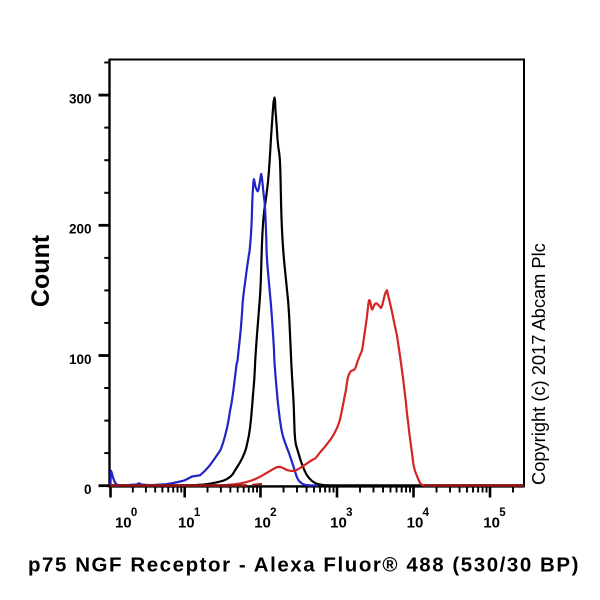 Image resolution: width=600 pixels, height=600 pixels. What do you see at coordinates (349, 513) in the screenshot?
I see `svg-text: 3` at bounding box center [349, 513].